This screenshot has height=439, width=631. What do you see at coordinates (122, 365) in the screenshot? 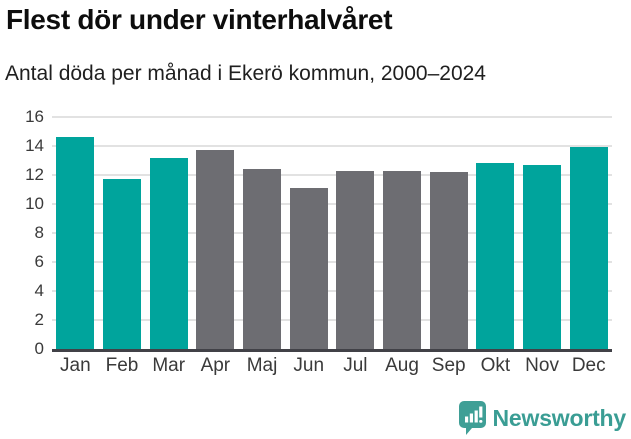
I see `x-tick-label-feb: Feb` at bounding box center [122, 365].